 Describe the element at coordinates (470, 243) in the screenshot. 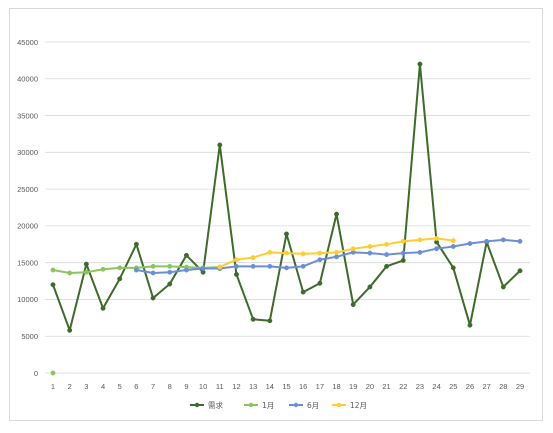

I see `data-point-s2-c25` at that location.